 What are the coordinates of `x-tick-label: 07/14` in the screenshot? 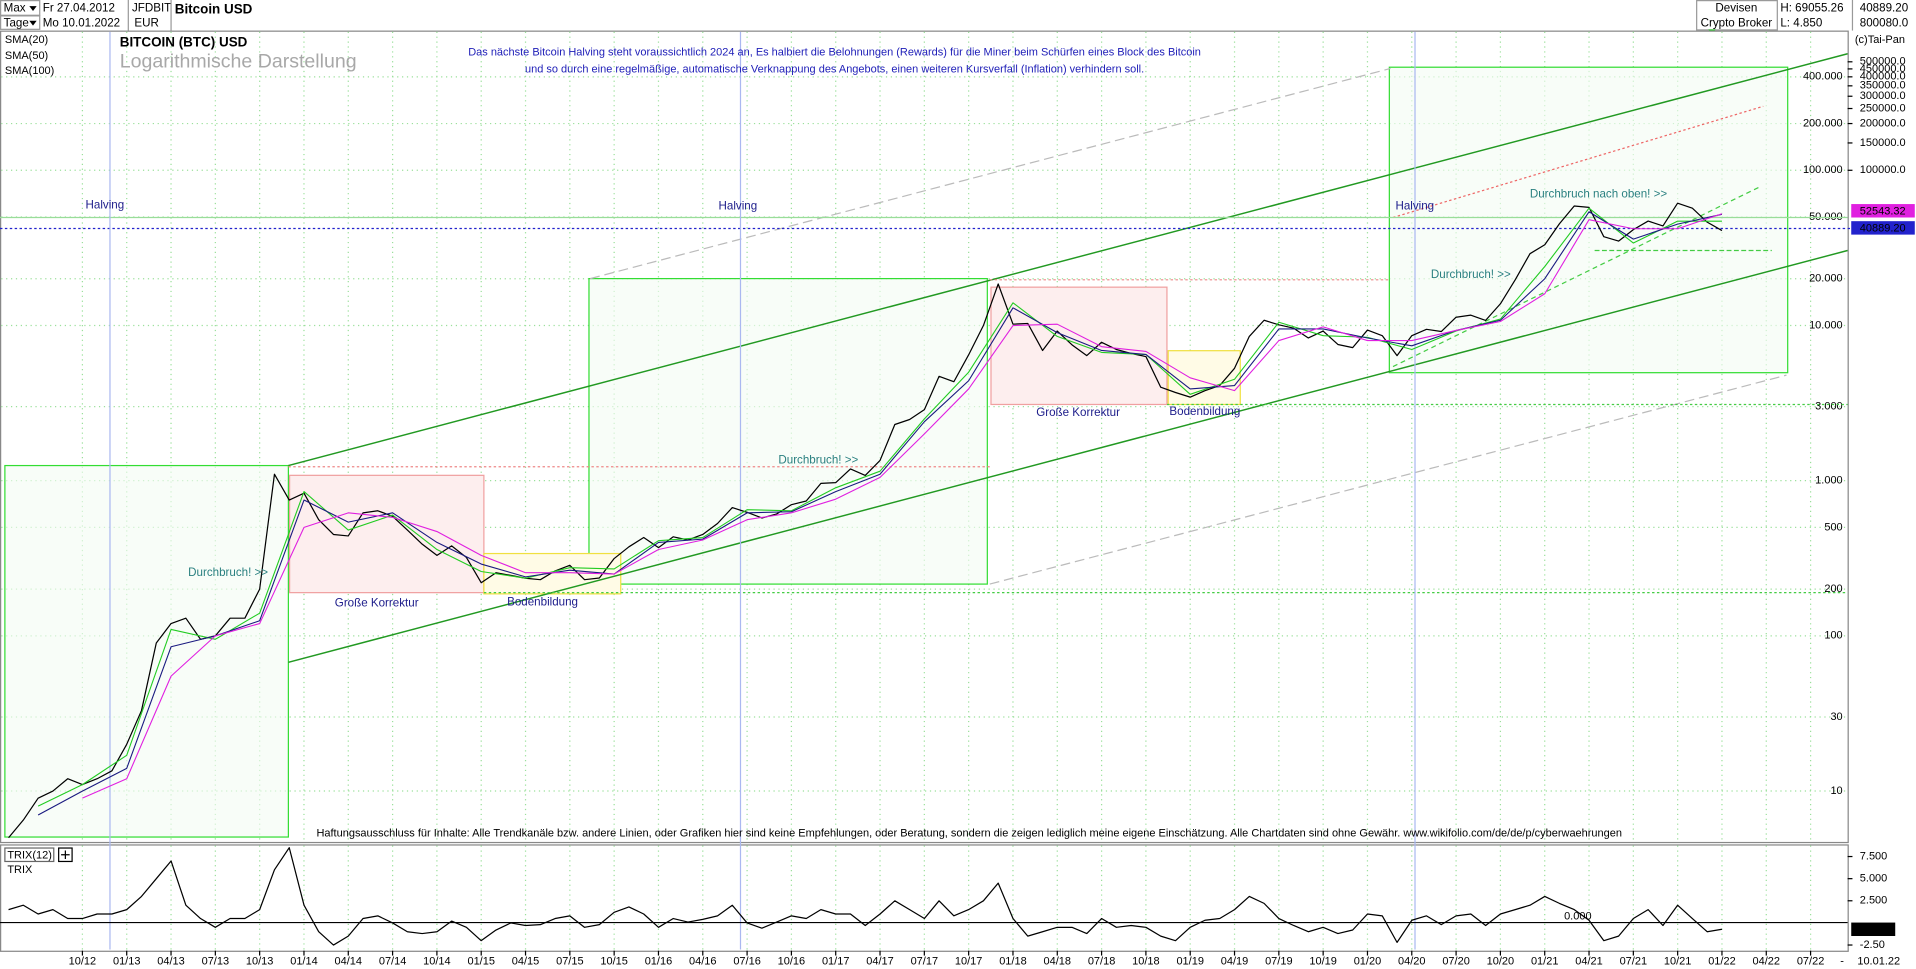 It's located at (393, 962).